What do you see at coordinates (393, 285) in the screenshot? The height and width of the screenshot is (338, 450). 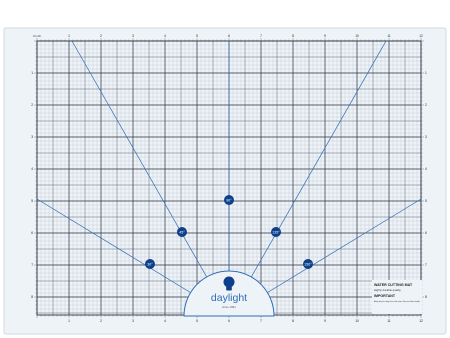 I see `info-title: WATER CUTTING MAT` at bounding box center [393, 285].